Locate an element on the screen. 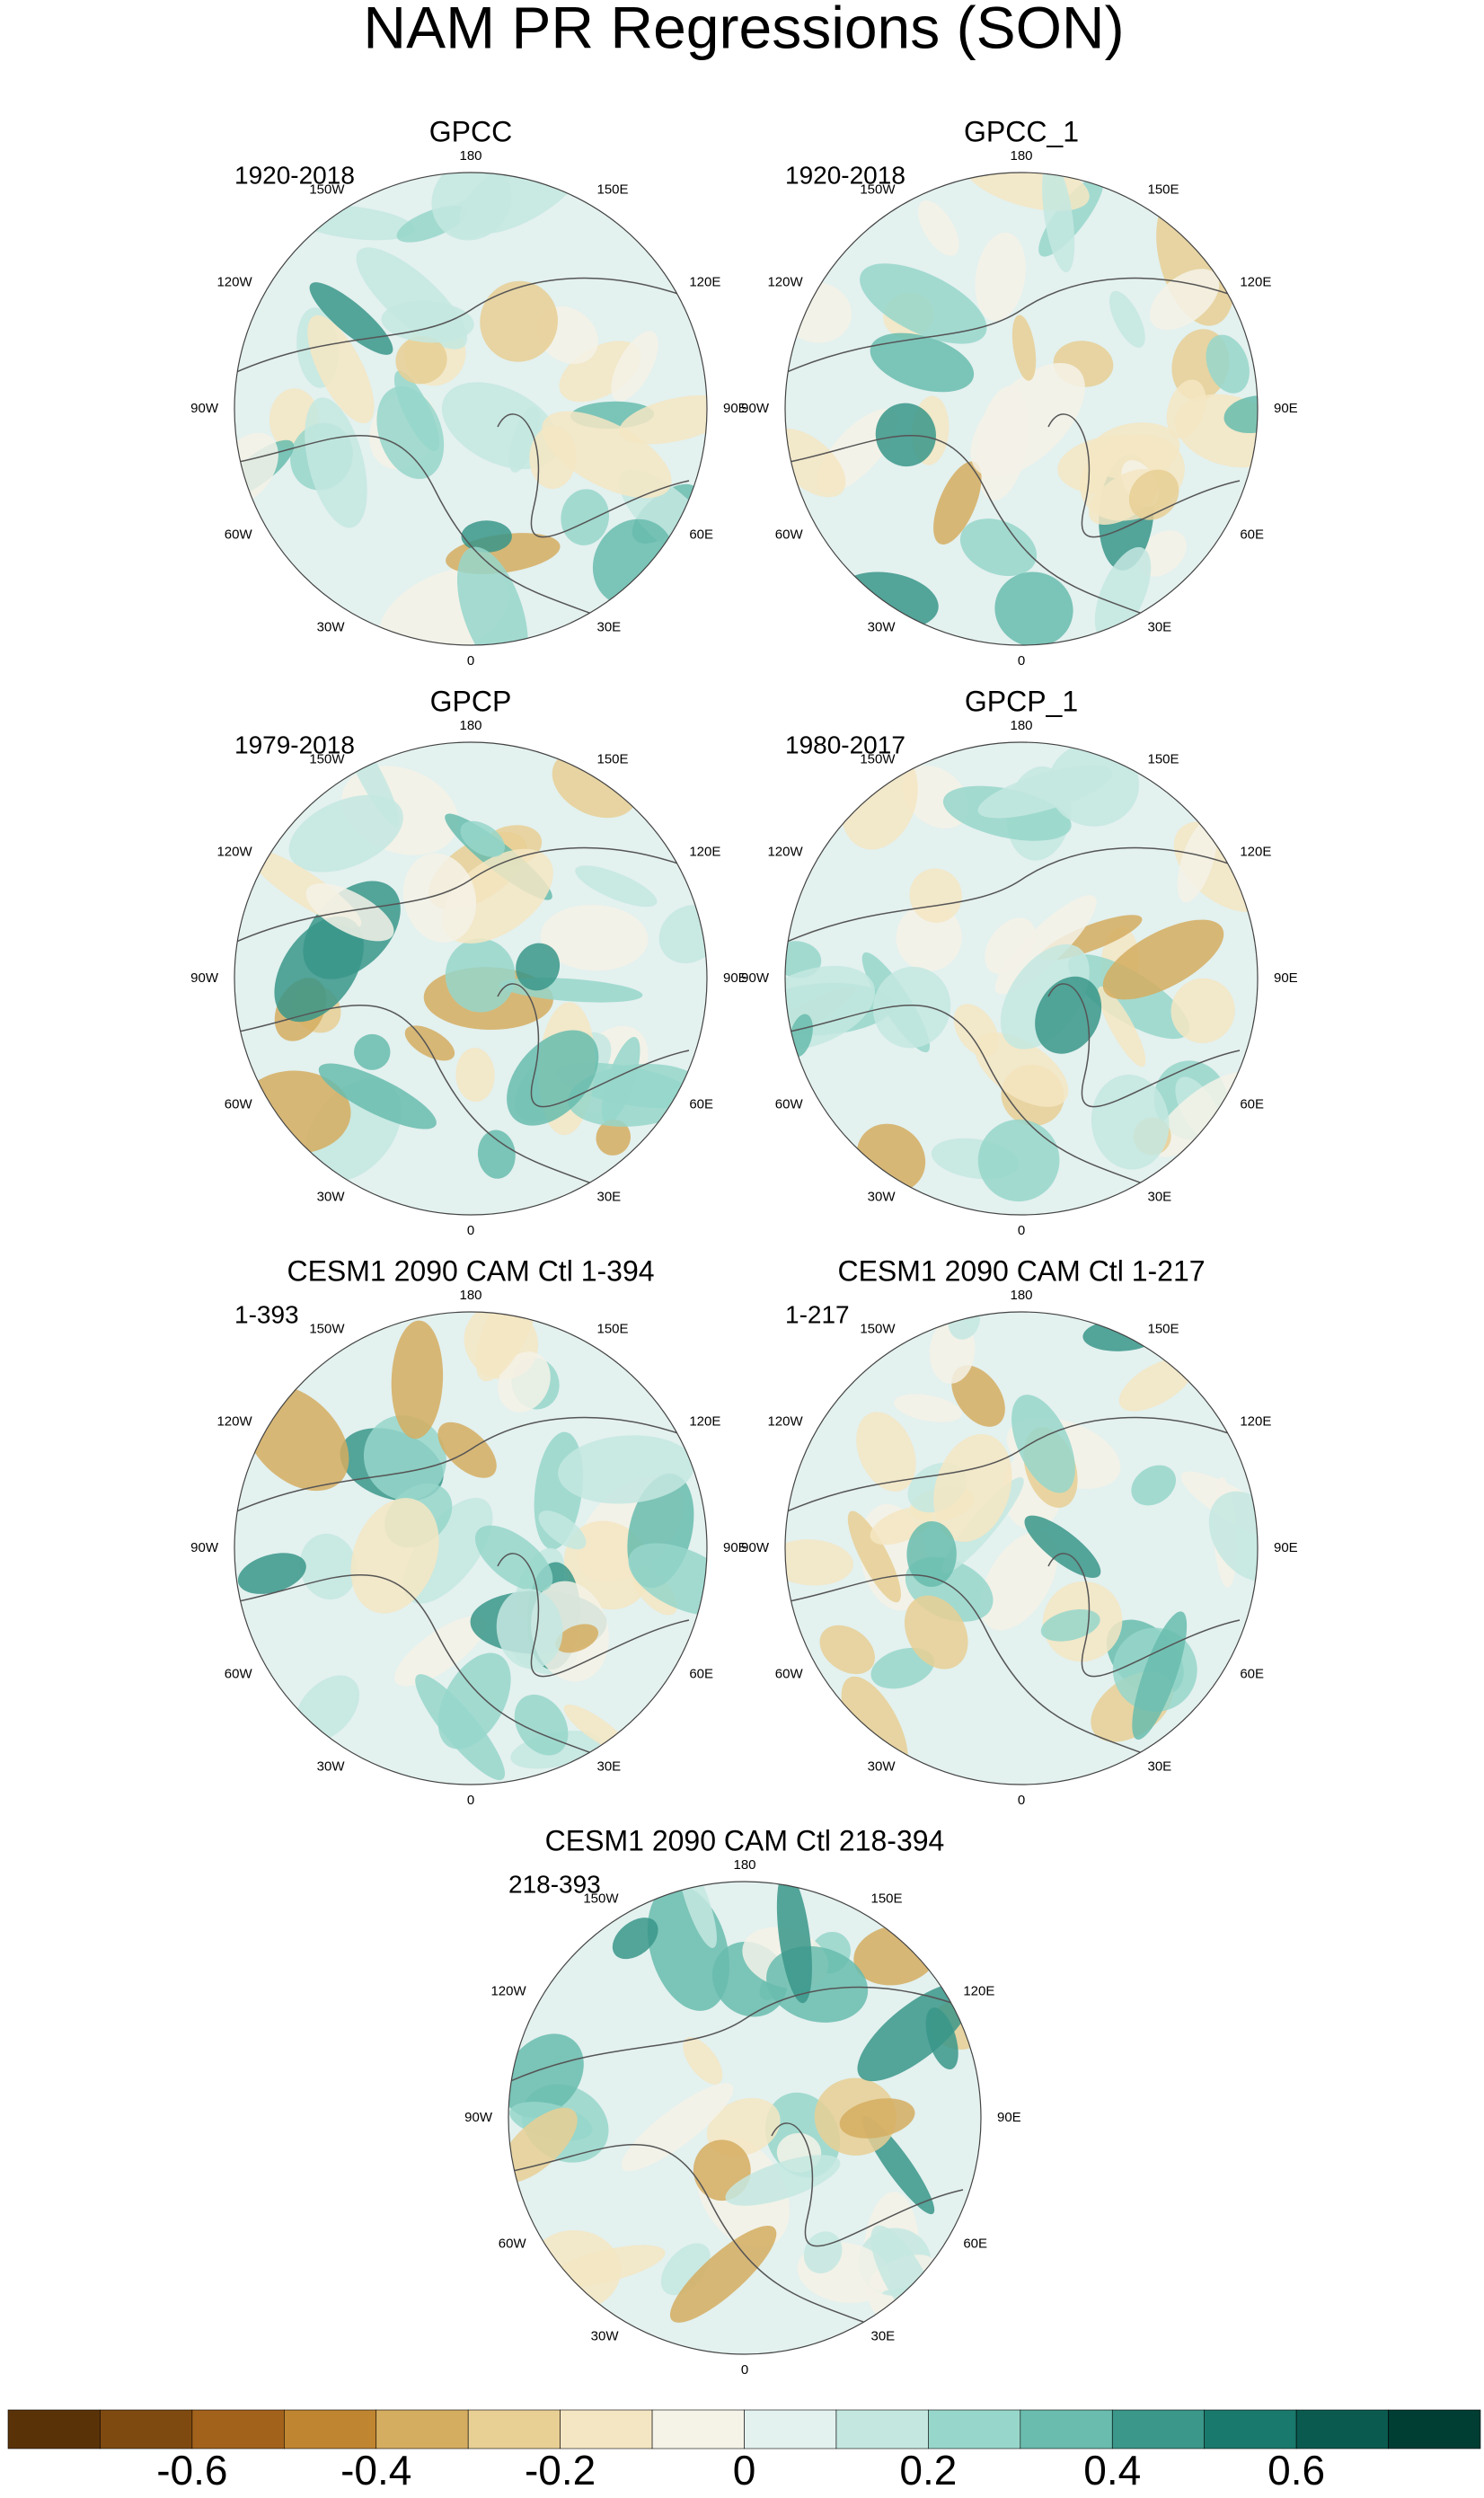 The image size is (1484, 2498). panel-title: CESM1 2090 CAM Ctl 218-394 is located at coordinates (745, 1840).